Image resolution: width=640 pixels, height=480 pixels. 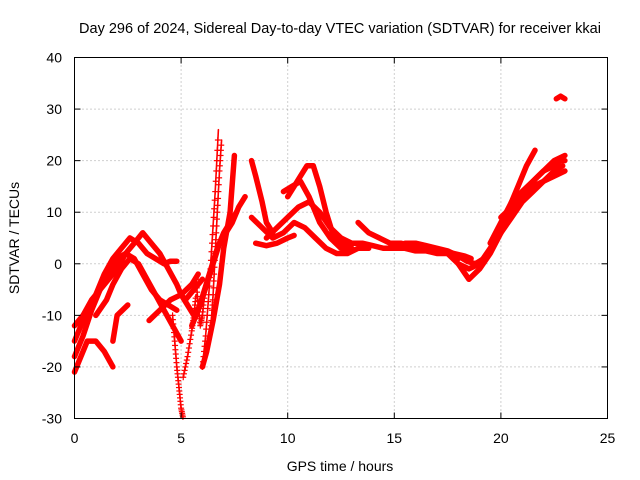 What do you see at coordinates (52, 315) in the screenshot?
I see `y-tick-label: -10` at bounding box center [52, 315].